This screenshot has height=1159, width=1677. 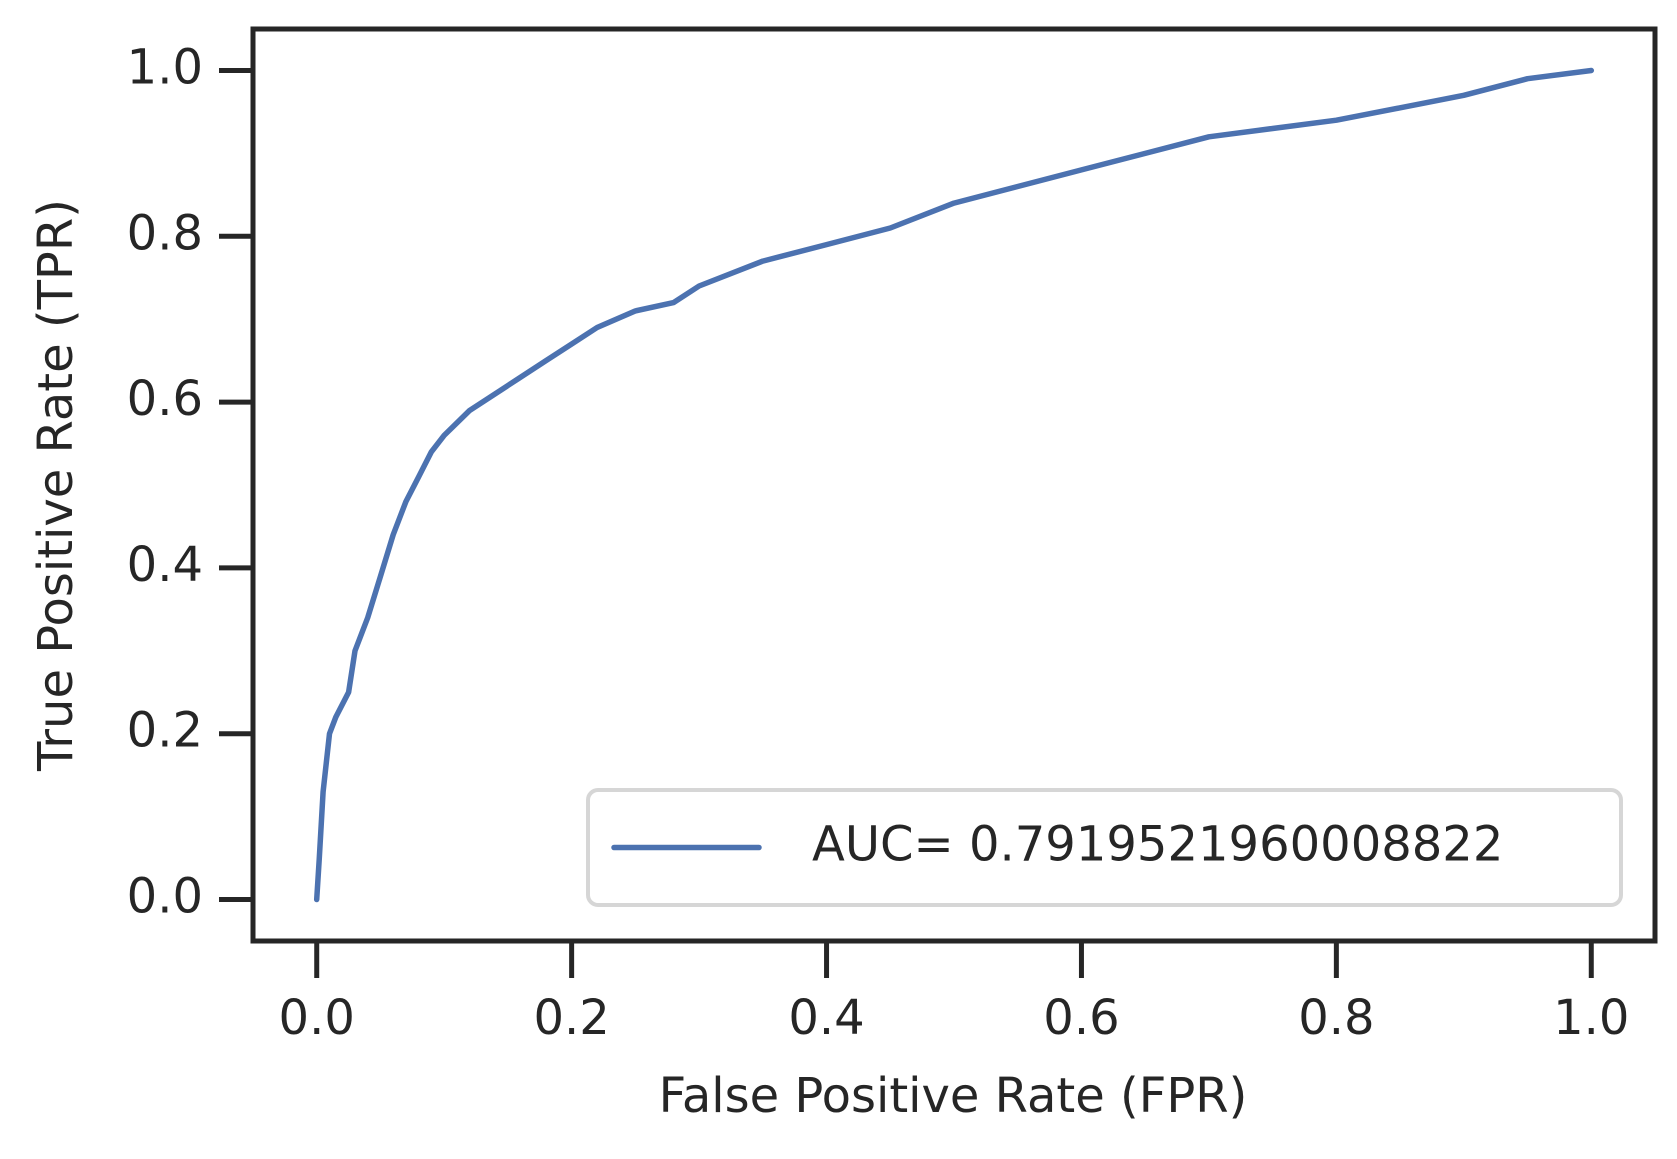 I want to click on legend-box, so click(x=1104, y=847).